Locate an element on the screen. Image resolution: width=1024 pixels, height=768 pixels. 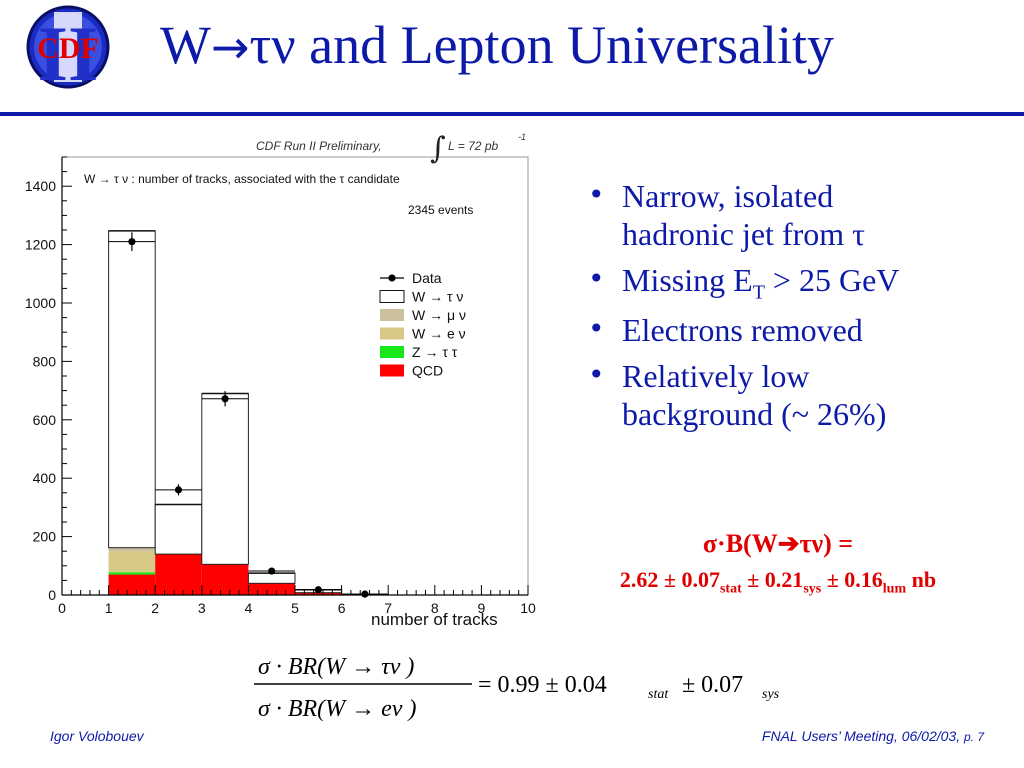
x-tick-label: 2 is located at coordinates (155, 608).